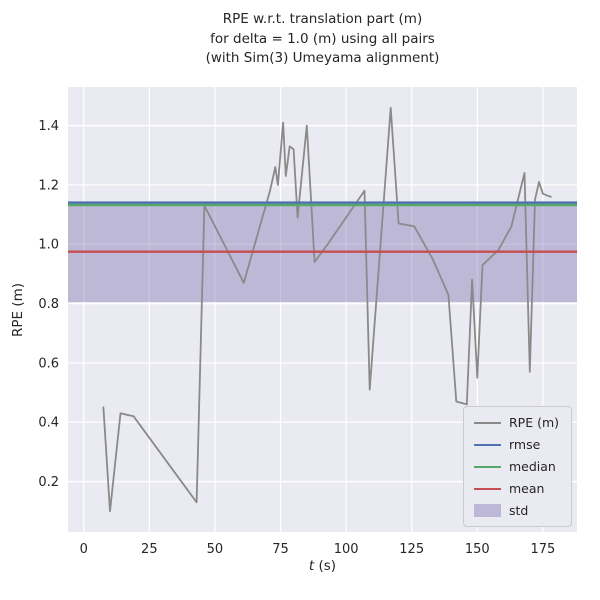 This screenshot has height=600, width=600. I want to click on legend-item-label: rmse, so click(524, 444).